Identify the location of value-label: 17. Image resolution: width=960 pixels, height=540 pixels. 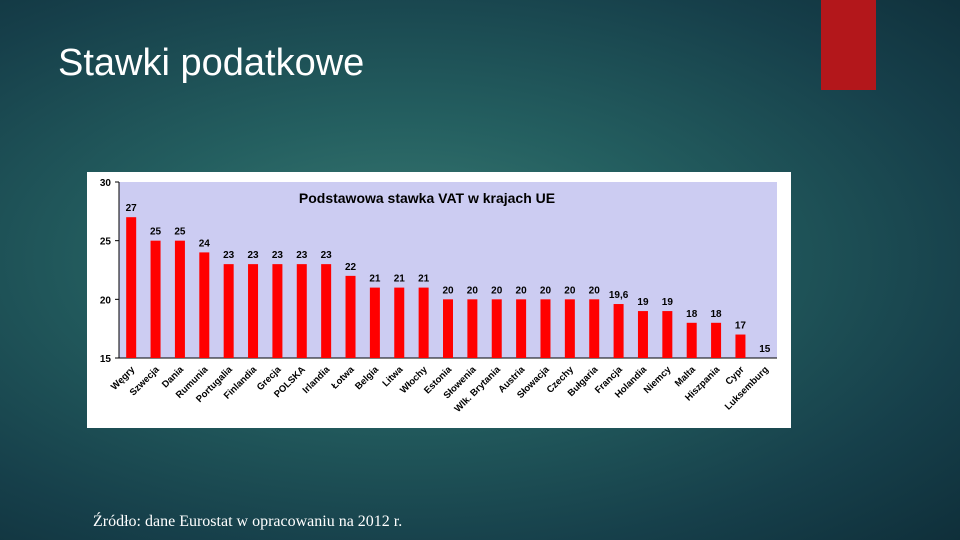
(741, 326).